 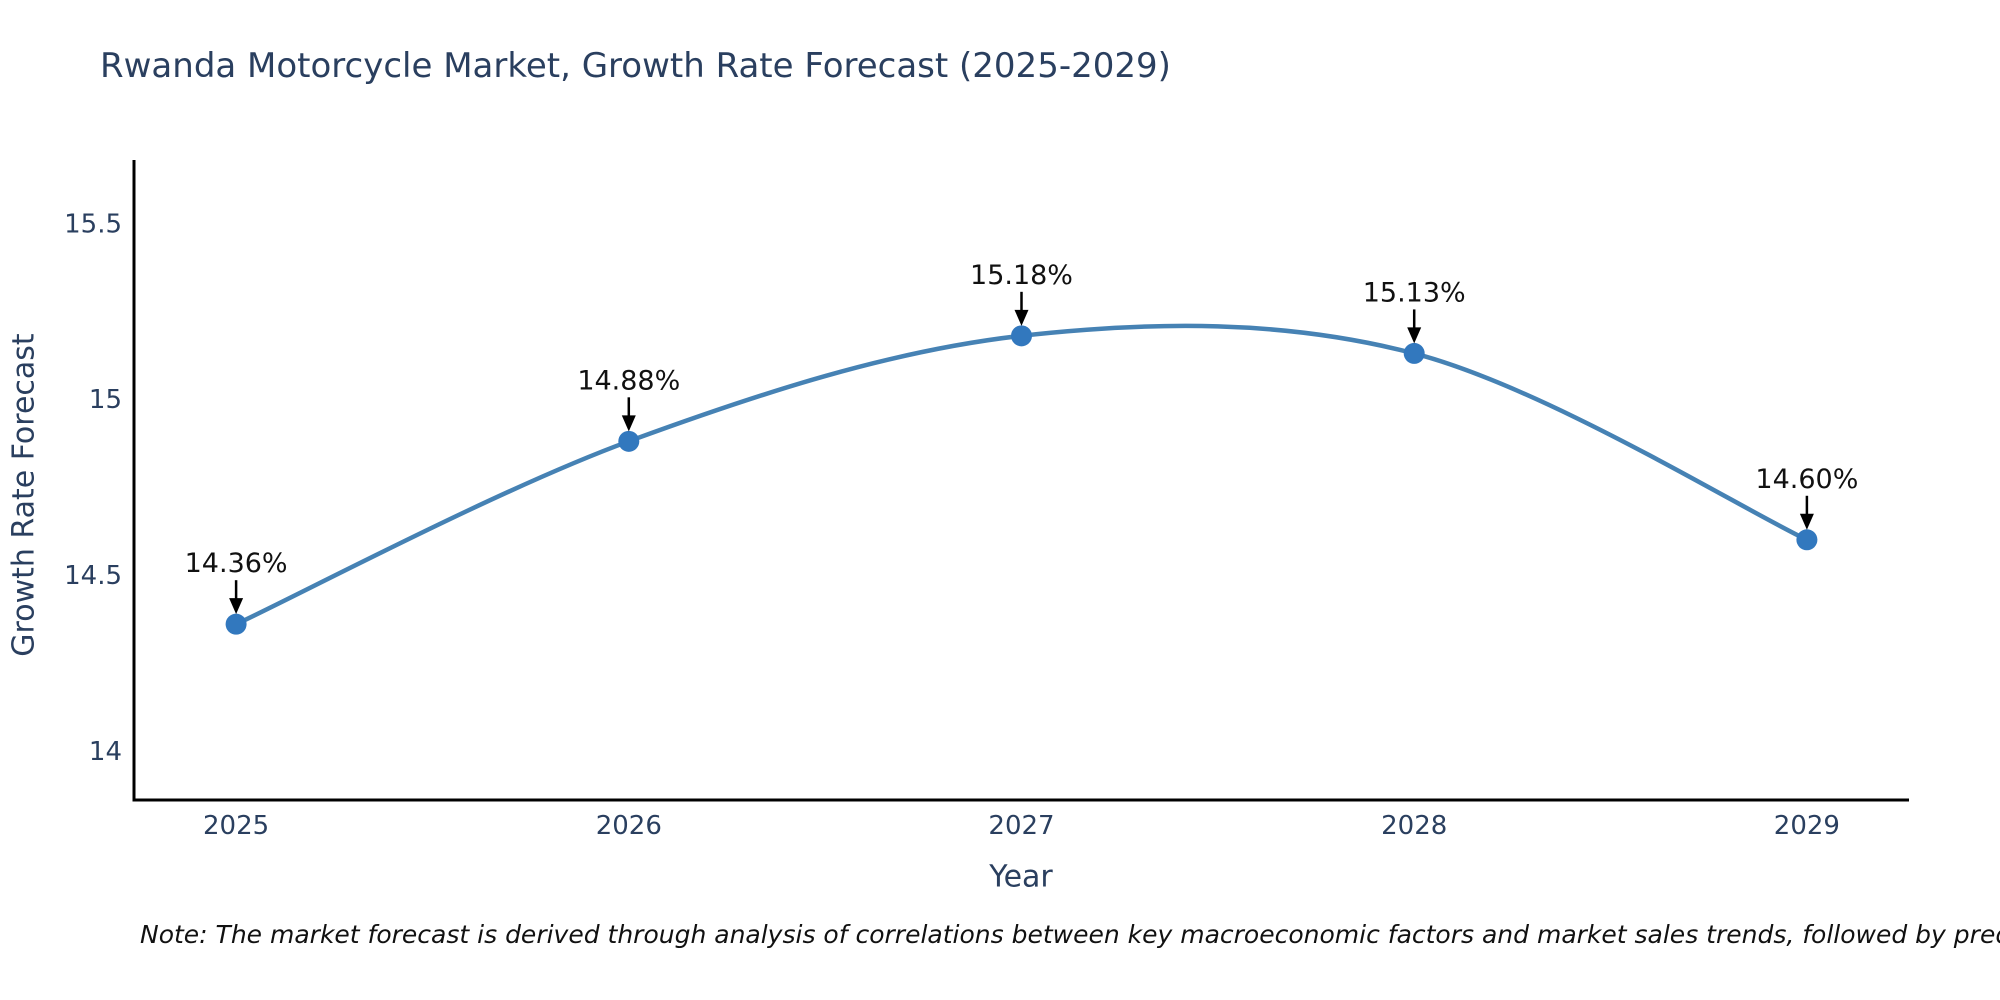 What do you see at coordinates (236, 563) in the screenshot?
I see `data-label: 14.36%` at bounding box center [236, 563].